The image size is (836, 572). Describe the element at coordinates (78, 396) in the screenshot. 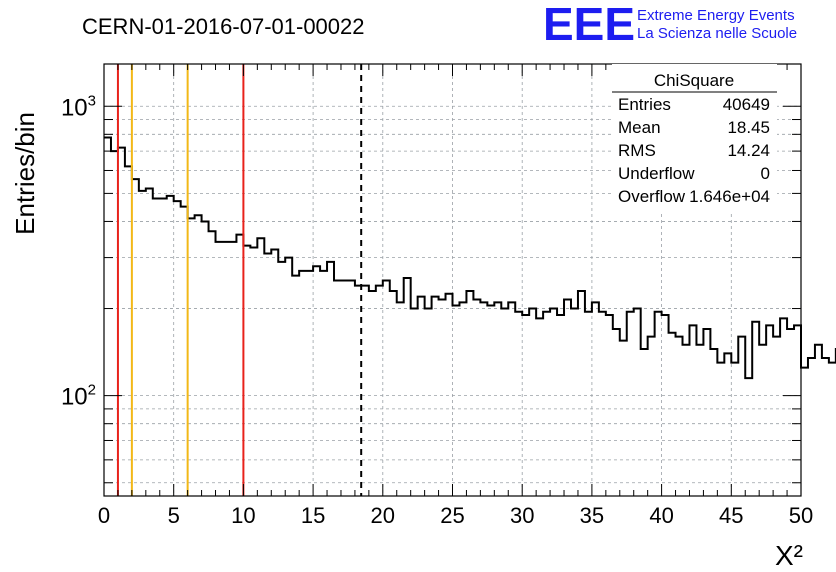

I see `y-tick-label: 10²` at that location.